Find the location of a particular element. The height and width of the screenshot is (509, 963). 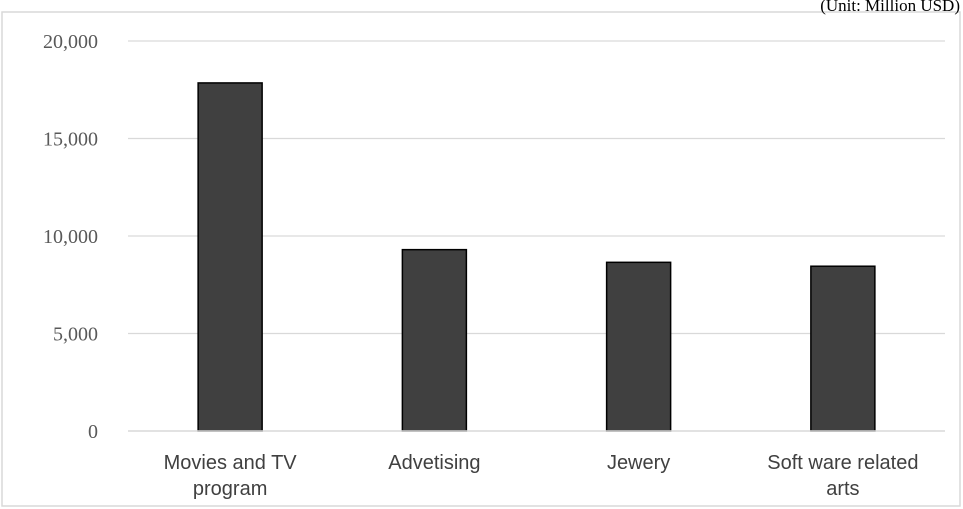

y-tick-label: 15,000 is located at coordinates (70, 140).